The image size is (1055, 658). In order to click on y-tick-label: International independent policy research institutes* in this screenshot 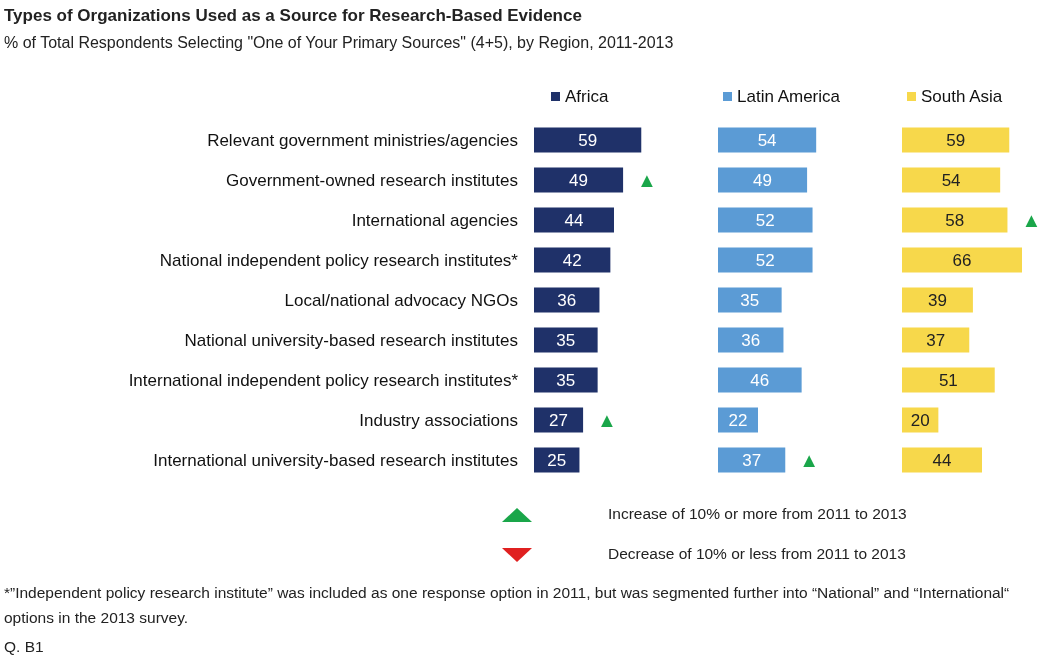, I will do `click(323, 380)`.